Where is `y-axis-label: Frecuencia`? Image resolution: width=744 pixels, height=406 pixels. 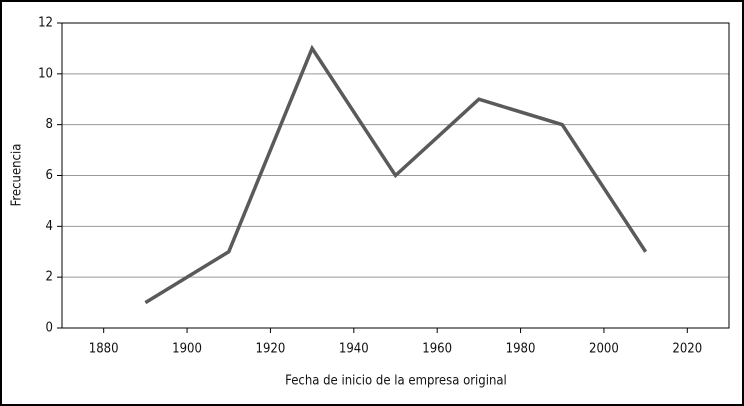
y-axis-label: Frecuencia is located at coordinates (17, 175).